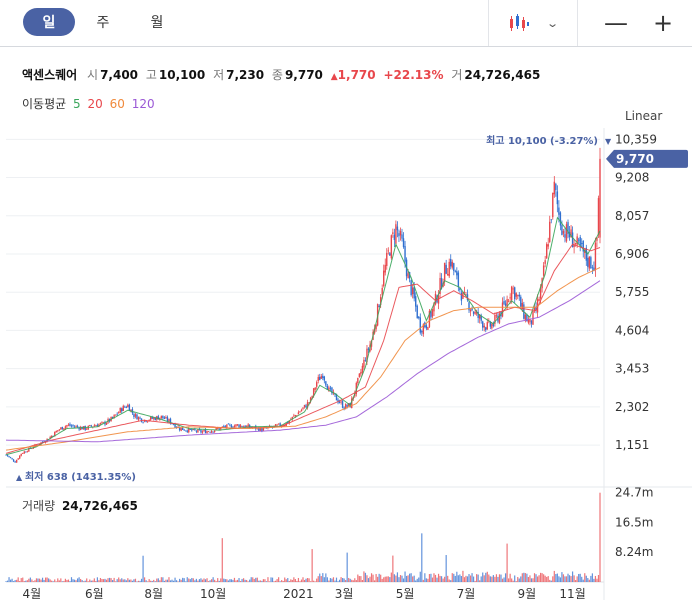 The width and height of the screenshot is (692, 609). I want to click on change-percent: +22.13%, so click(413, 75).